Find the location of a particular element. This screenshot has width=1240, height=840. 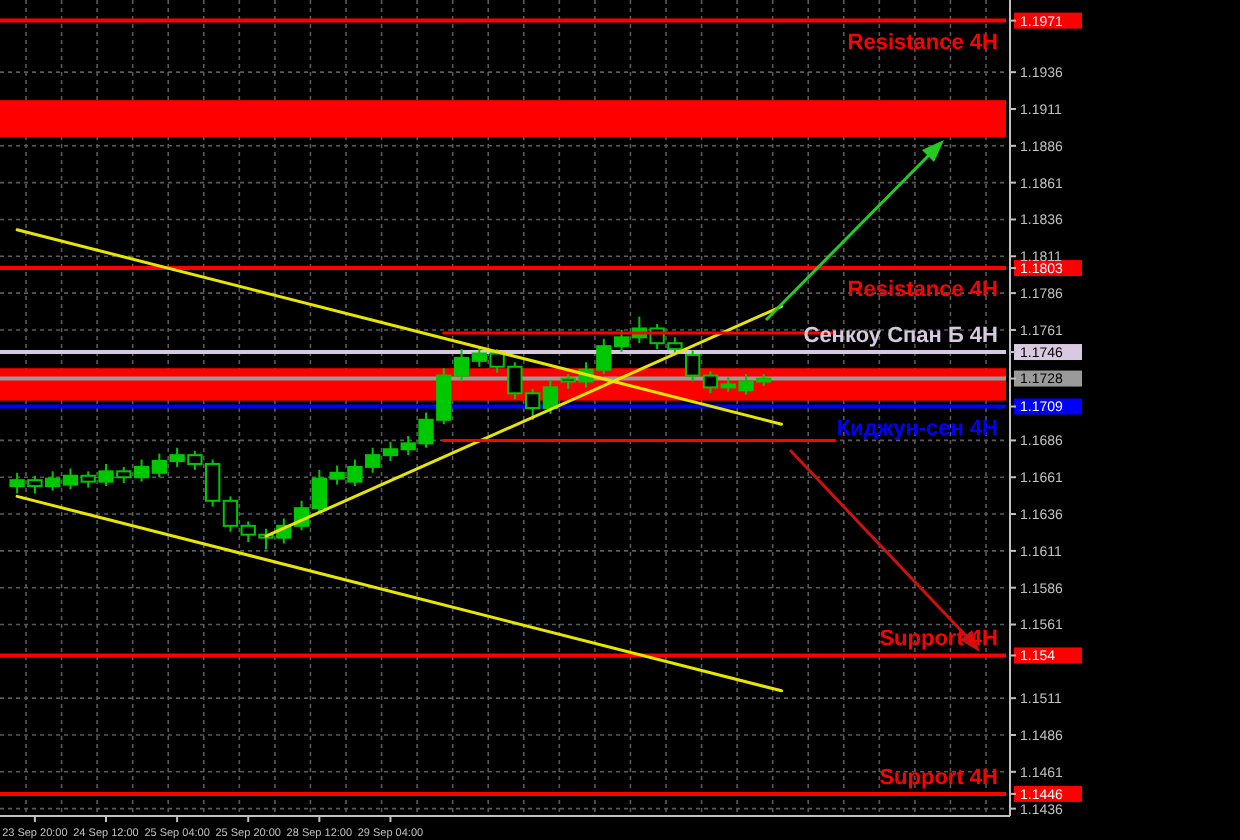

ref-line-label: Сенкоу Спан Б 4H is located at coordinates (901, 336).